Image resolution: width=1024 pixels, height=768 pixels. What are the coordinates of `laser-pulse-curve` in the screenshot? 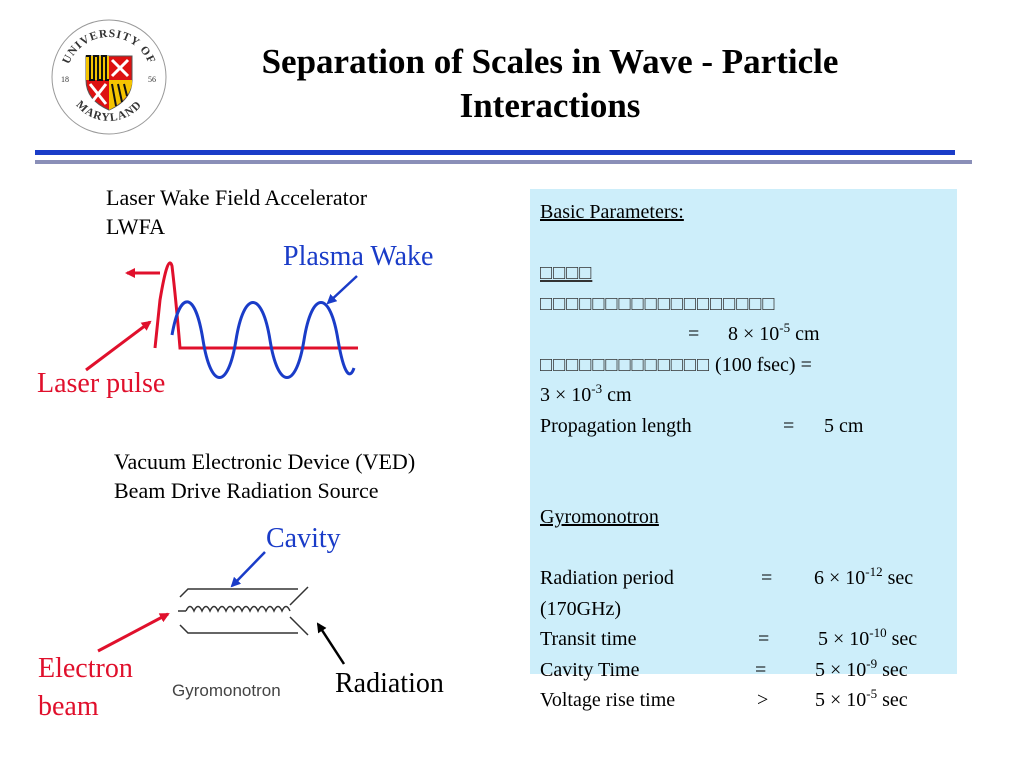 It's located at (241, 305).